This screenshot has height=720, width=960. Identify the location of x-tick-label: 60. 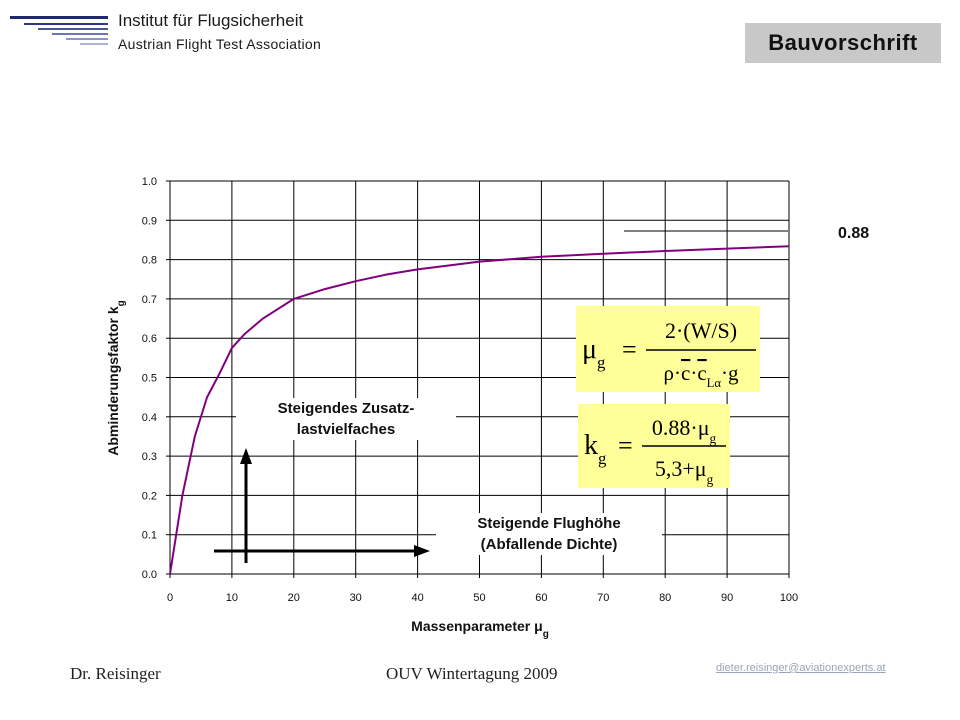
(541, 598).